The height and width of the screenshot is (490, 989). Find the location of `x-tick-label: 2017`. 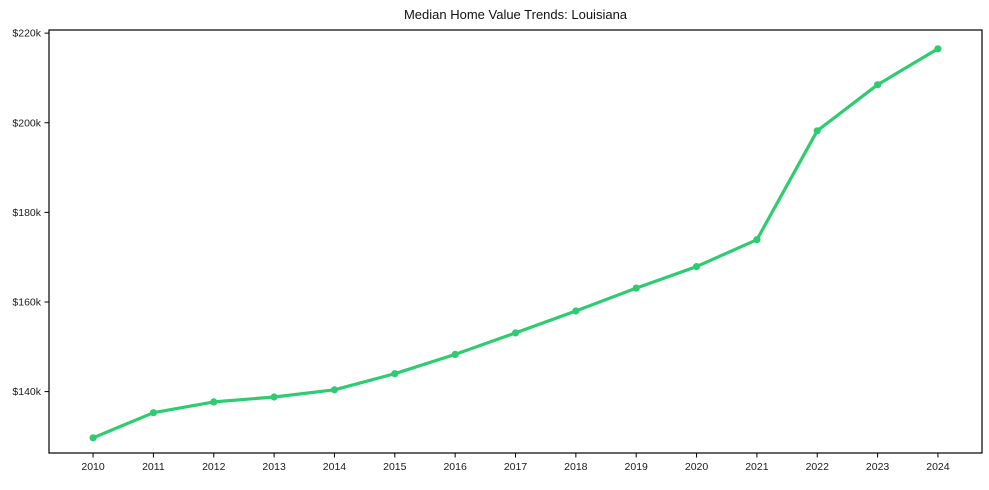

x-tick-label: 2017 is located at coordinates (516, 467).